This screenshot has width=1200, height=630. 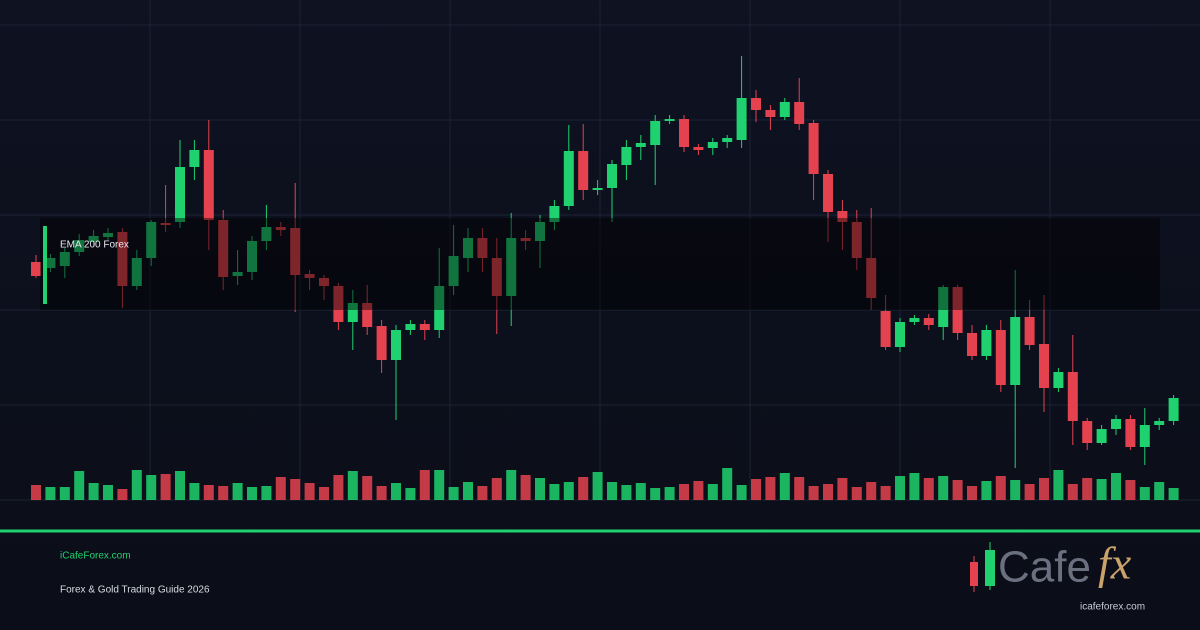 What do you see at coordinates (1044, 567) in the screenshot?
I see `logo-word: Cafe` at bounding box center [1044, 567].